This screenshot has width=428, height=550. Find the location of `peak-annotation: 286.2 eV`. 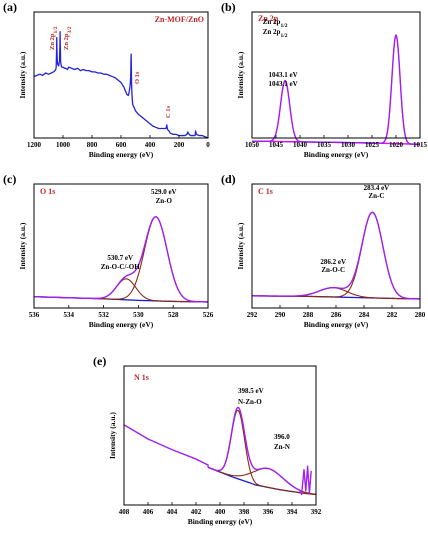

peak-annotation: 286.2 eV is located at coordinates (333, 262).